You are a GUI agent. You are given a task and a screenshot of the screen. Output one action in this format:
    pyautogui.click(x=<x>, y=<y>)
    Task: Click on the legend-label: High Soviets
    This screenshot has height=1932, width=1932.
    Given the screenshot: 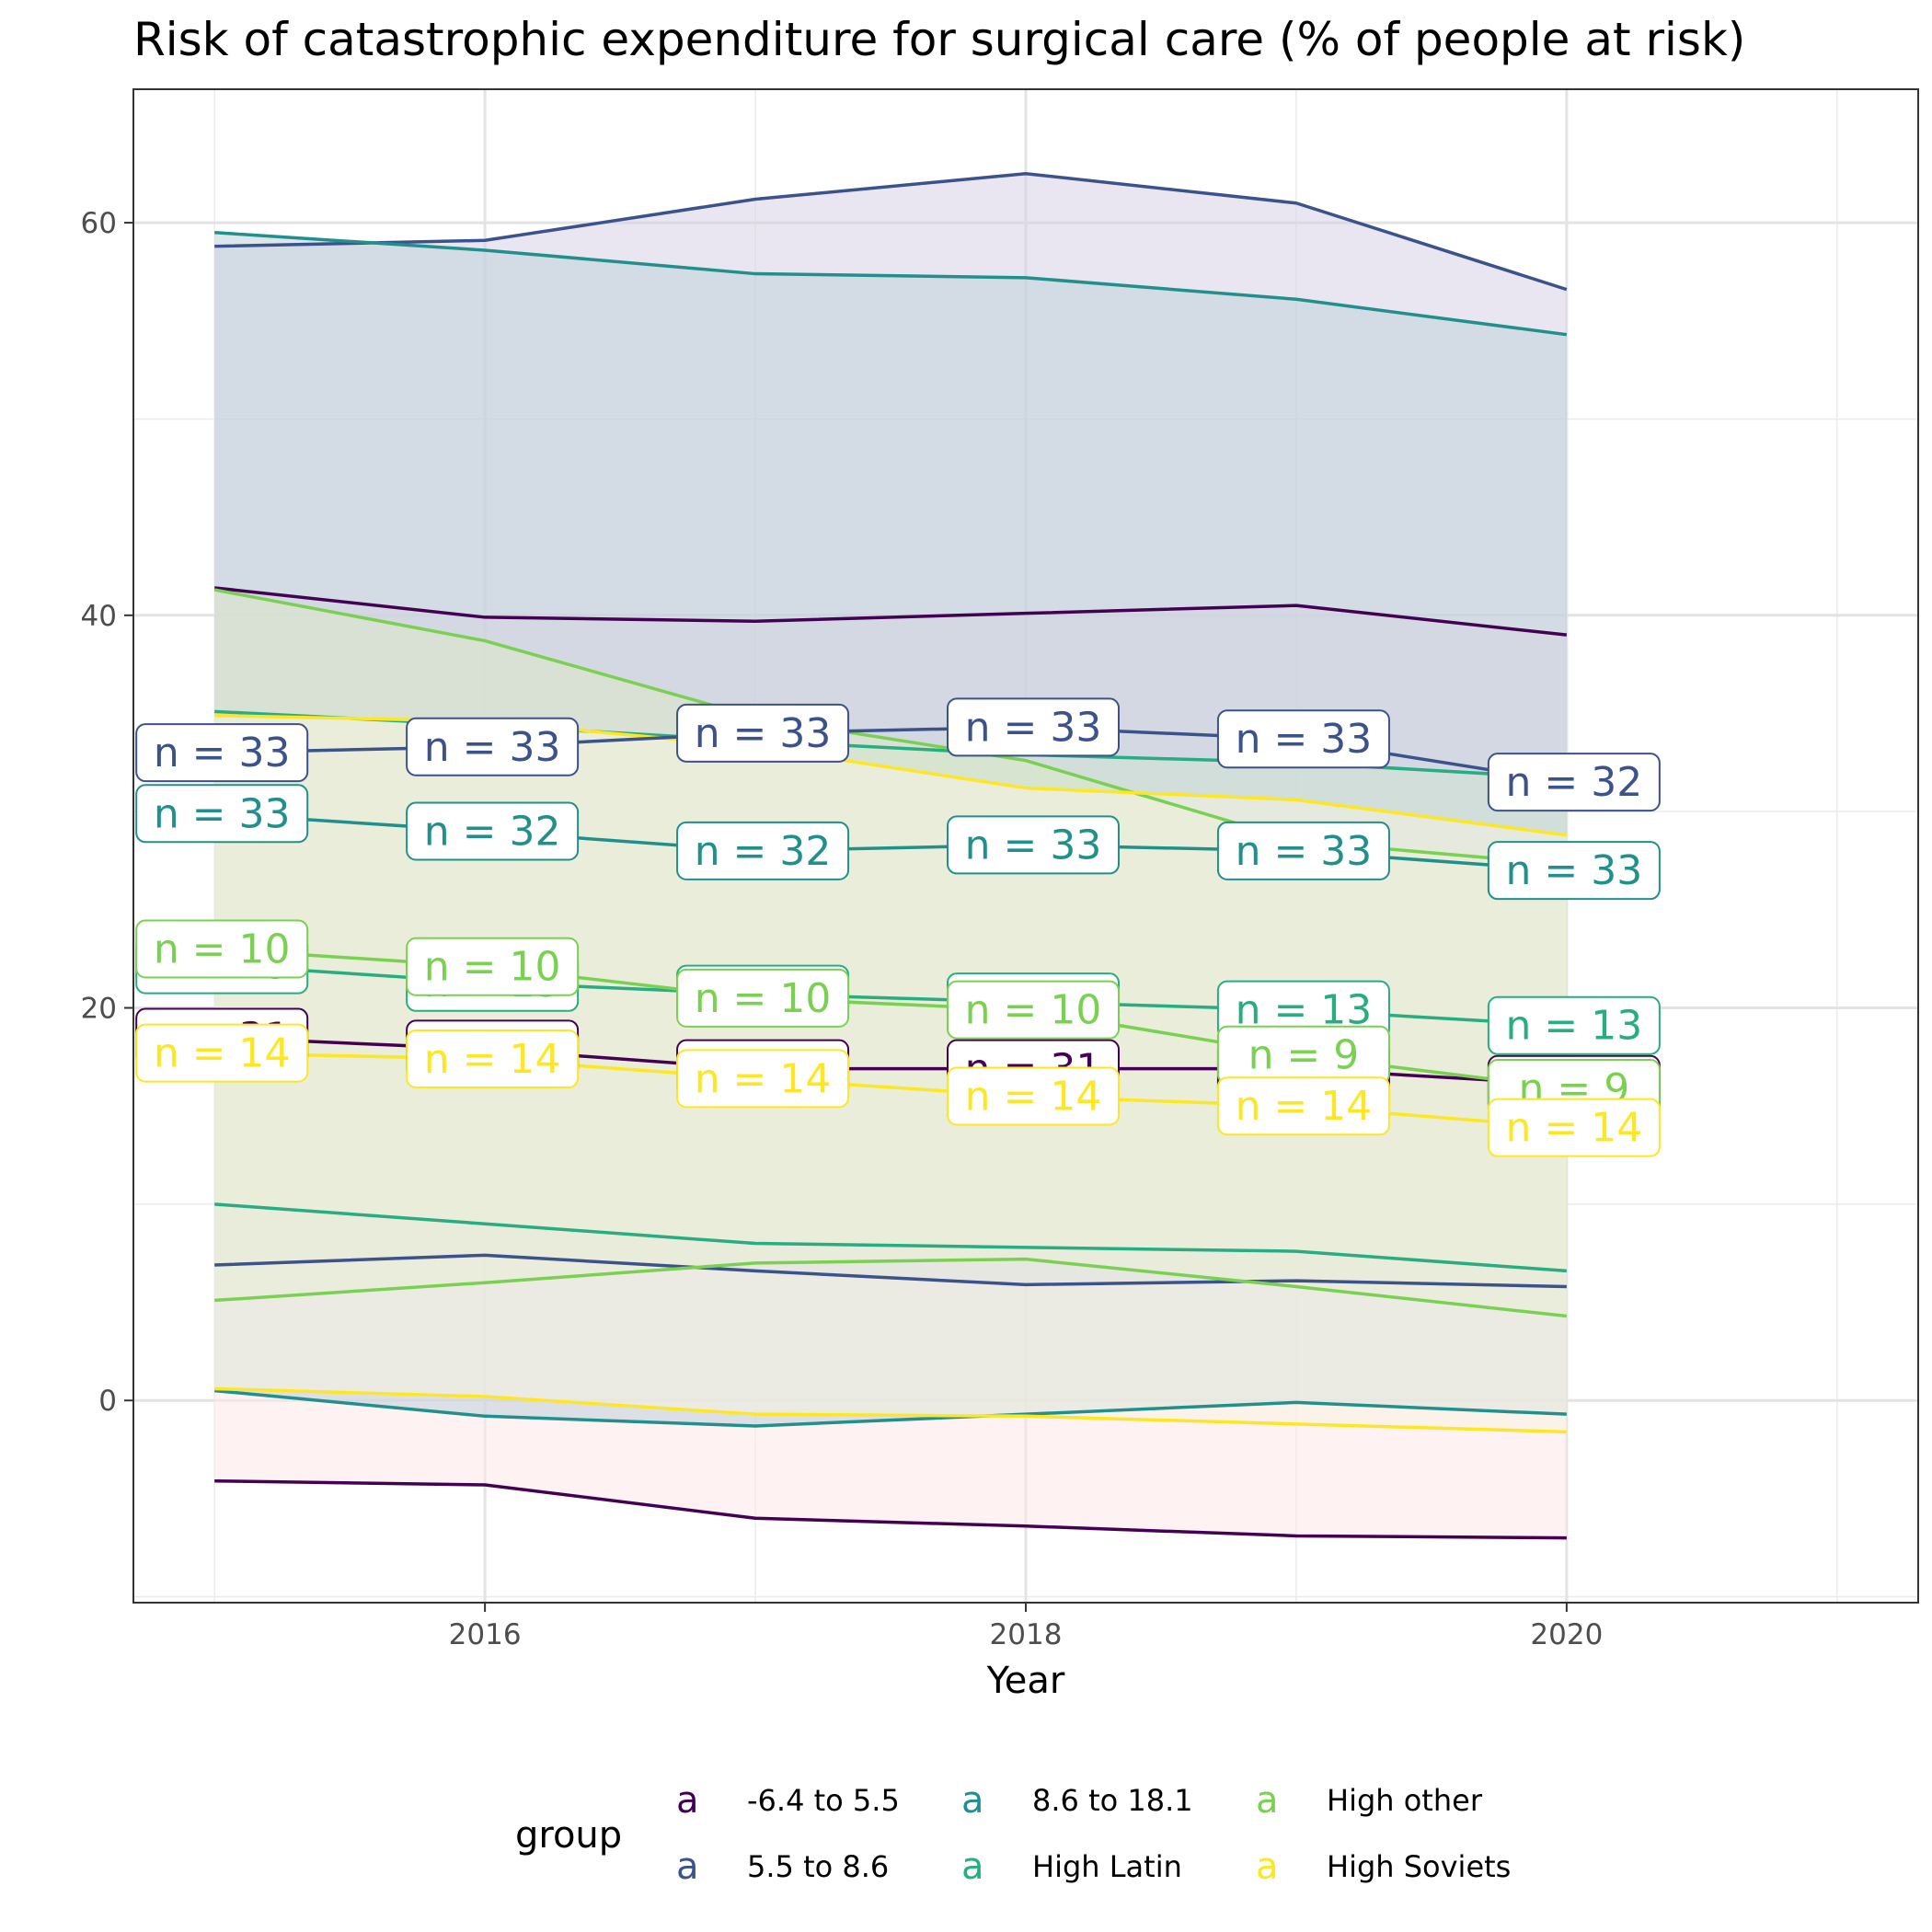 What is the action you would take?
    pyautogui.click(x=1419, y=1866)
    